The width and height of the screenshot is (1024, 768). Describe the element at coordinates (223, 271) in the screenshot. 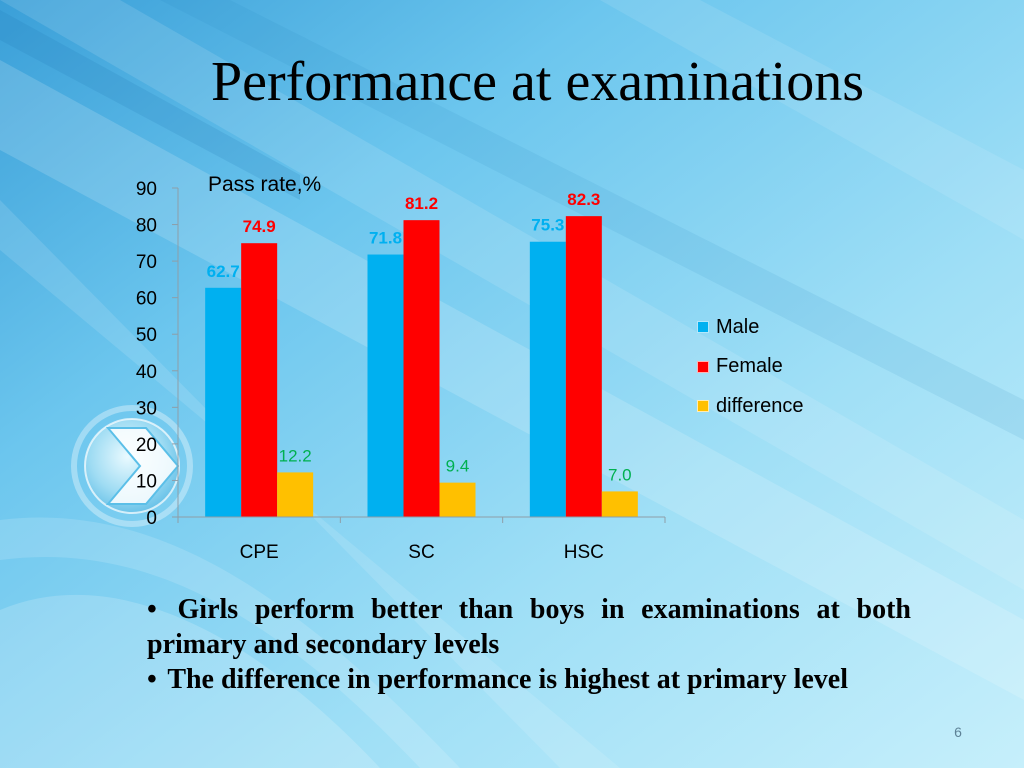

I see `data-label-male: 62.7` at that location.